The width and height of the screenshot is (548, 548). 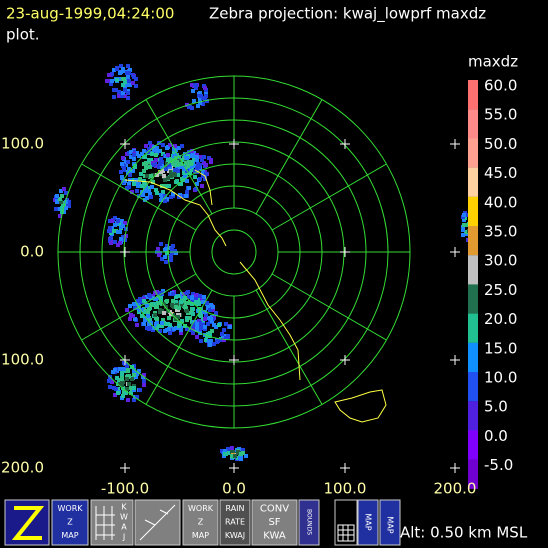 I want to click on button-text: KWAJ, so click(x=235, y=535).